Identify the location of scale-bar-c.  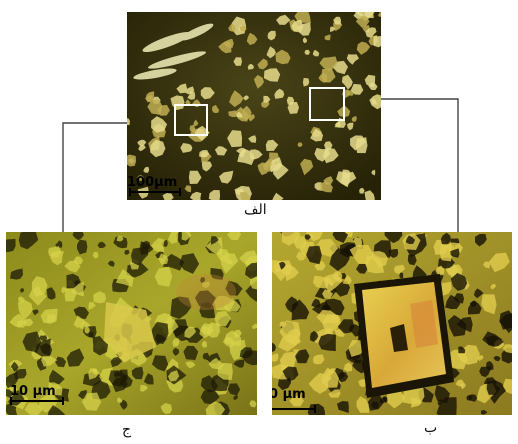
(37, 401).